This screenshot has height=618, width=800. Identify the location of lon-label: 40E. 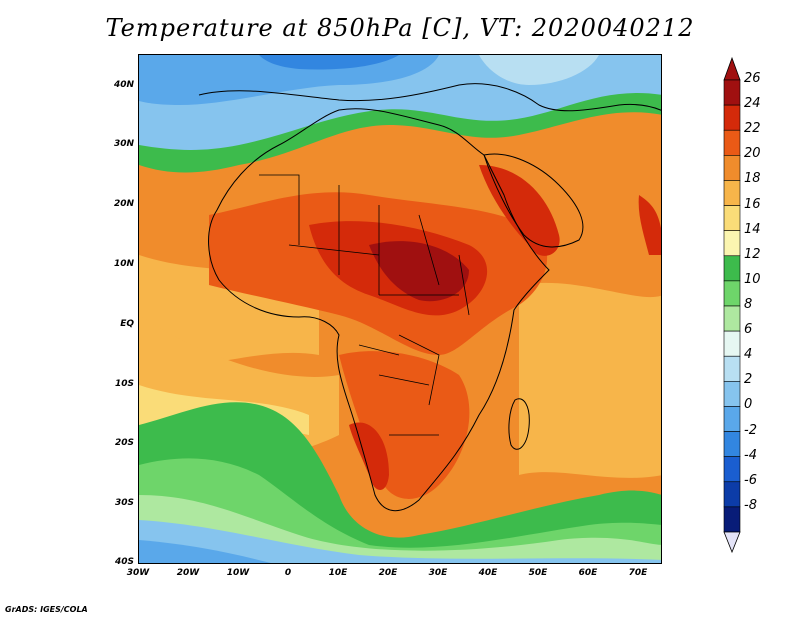
(488, 573).